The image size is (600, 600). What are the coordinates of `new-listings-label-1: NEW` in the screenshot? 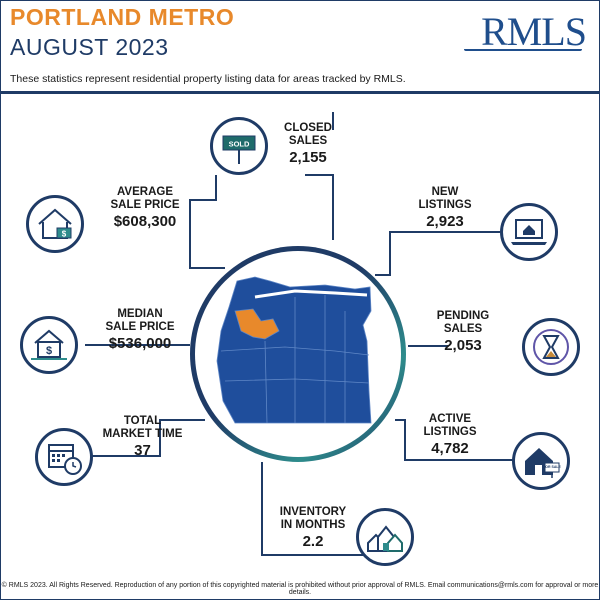 It's located at (445, 192).